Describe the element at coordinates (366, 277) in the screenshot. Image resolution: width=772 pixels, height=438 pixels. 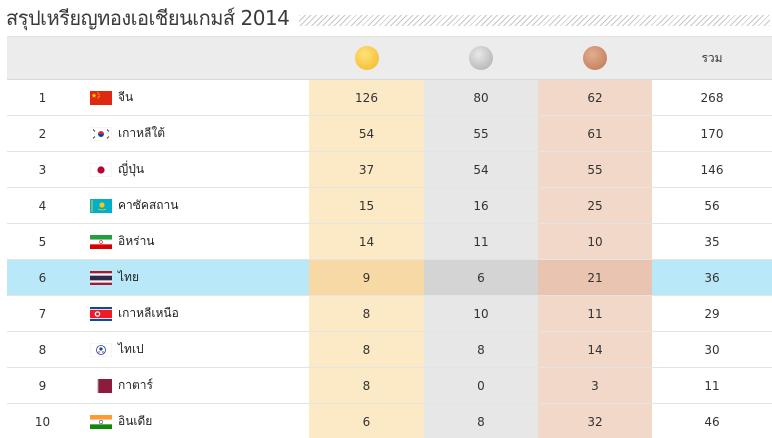
I see `gold-cell: 9` at that location.